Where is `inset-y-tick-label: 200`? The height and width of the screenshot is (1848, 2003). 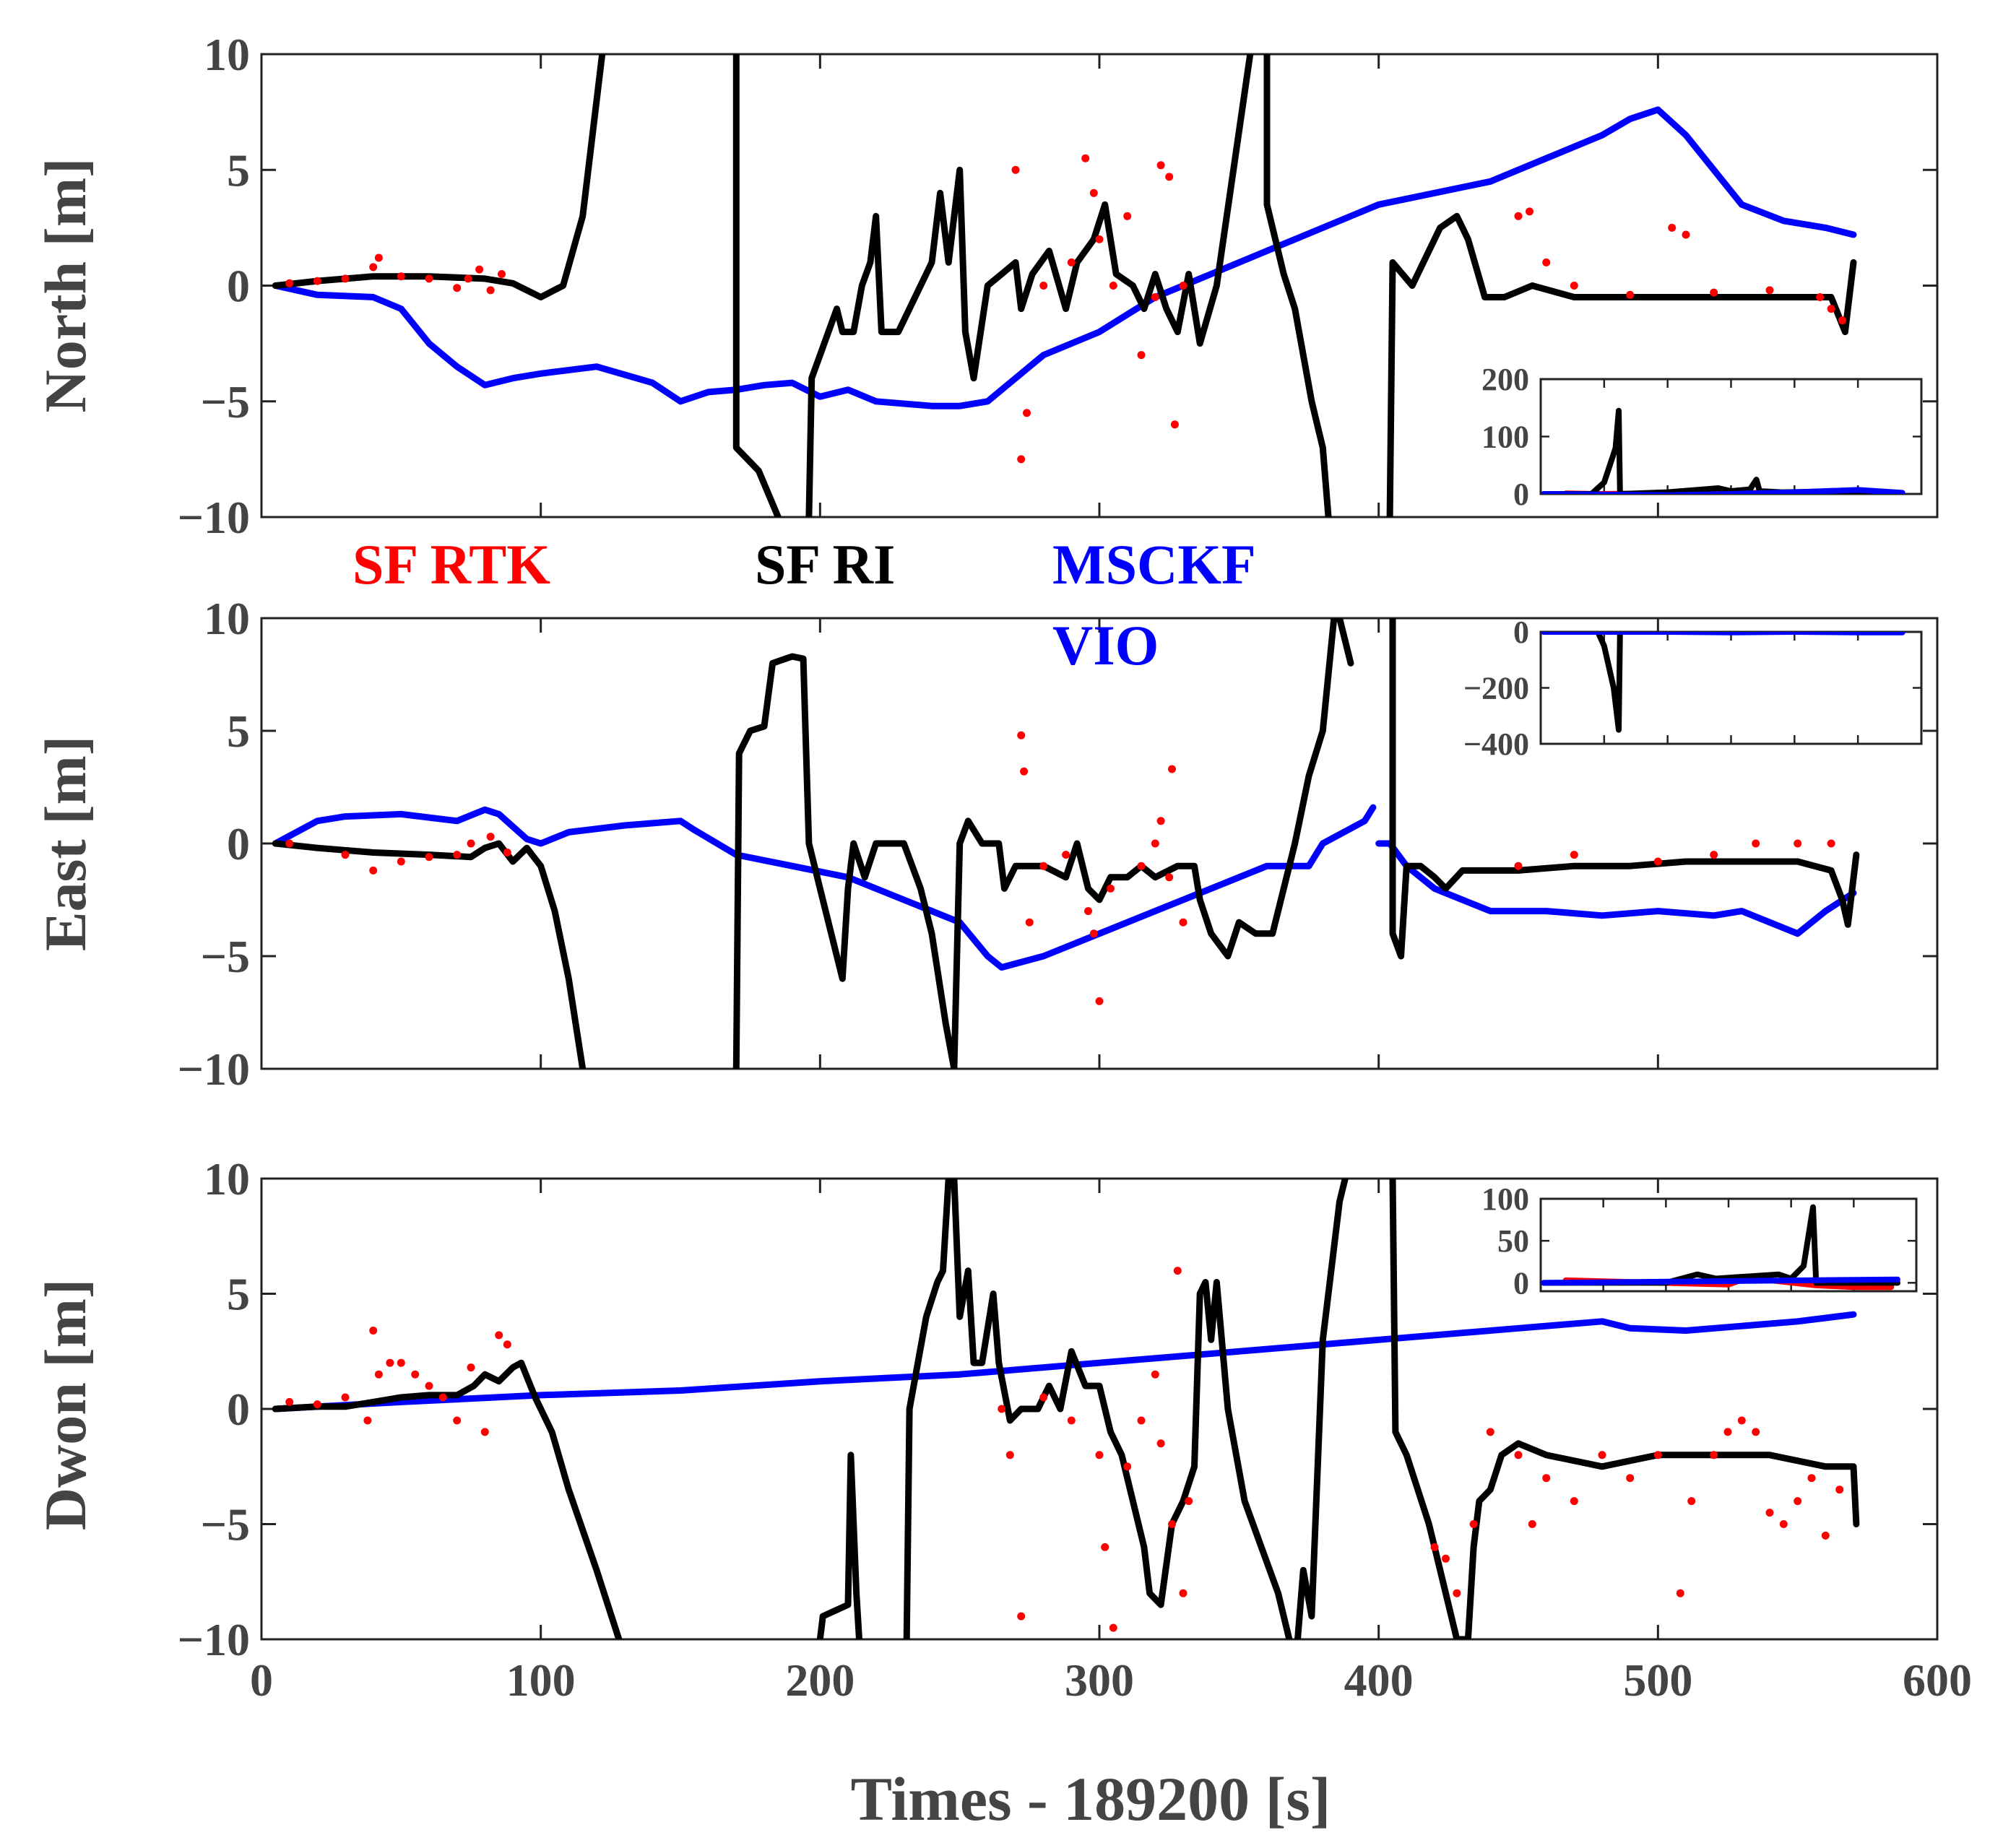
inset-y-tick-label: 200 is located at coordinates (1505, 379).